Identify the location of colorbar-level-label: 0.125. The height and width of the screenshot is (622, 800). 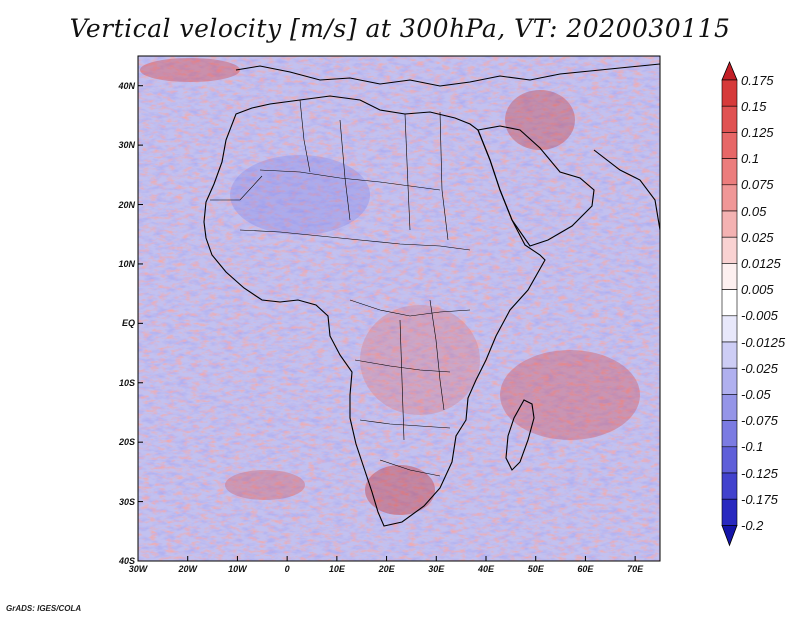
(757, 132).